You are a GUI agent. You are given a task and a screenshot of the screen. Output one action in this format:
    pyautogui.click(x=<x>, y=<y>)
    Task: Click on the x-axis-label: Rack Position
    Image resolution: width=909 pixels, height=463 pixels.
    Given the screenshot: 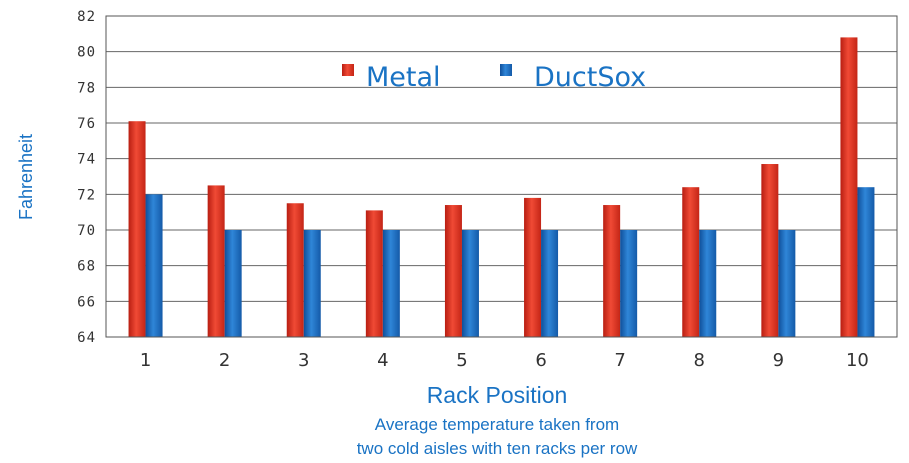 What is the action you would take?
    pyautogui.click(x=497, y=395)
    